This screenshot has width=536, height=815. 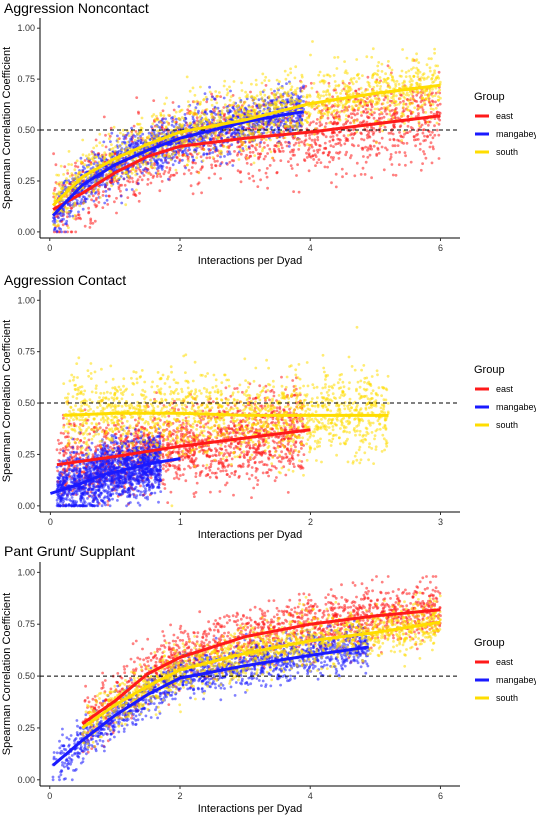 What do you see at coordinates (177, 163) in the screenshot?
I see `trend-line-mangabey` at bounding box center [177, 163].